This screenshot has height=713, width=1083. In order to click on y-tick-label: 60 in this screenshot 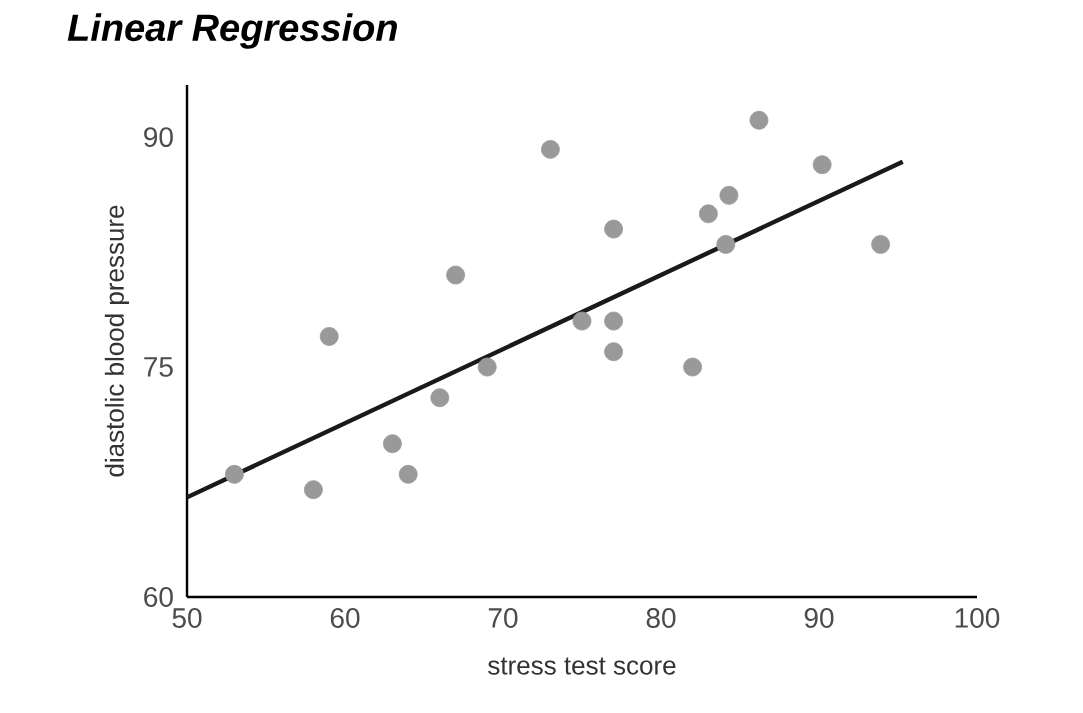, I will do `click(158, 597)`.